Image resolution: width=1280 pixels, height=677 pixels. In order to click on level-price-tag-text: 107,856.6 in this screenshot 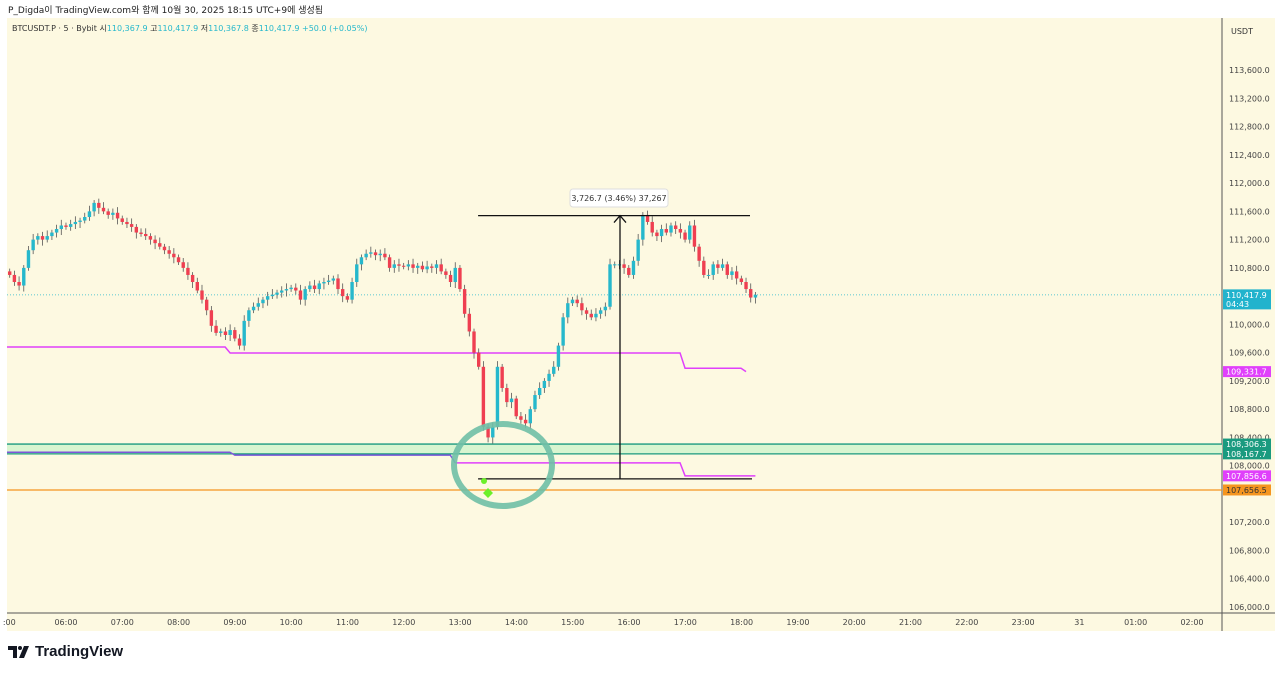, I will do `click(1246, 476)`.